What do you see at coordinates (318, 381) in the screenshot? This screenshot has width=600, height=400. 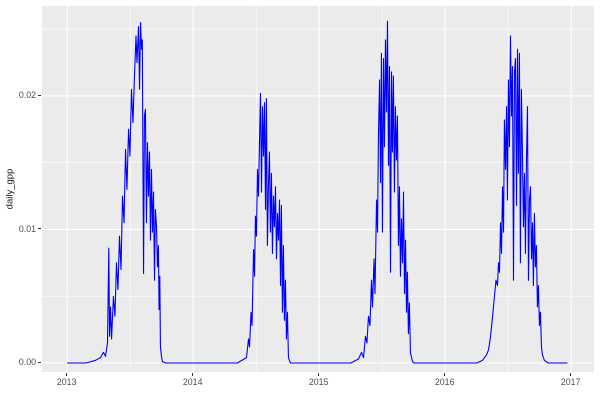 I see `x-tick-label: 2015` at bounding box center [318, 381].